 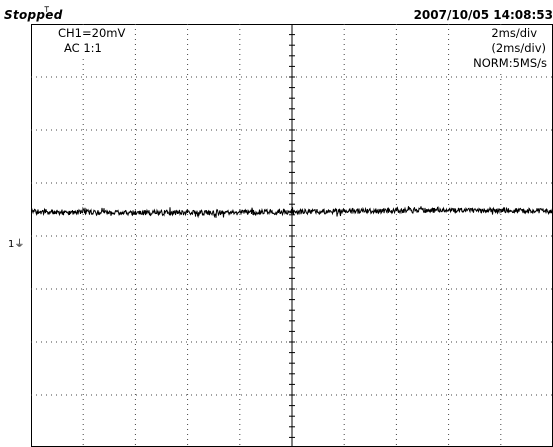 I want to click on ch1-scale-label: CH1=20mV, so click(x=92, y=33).